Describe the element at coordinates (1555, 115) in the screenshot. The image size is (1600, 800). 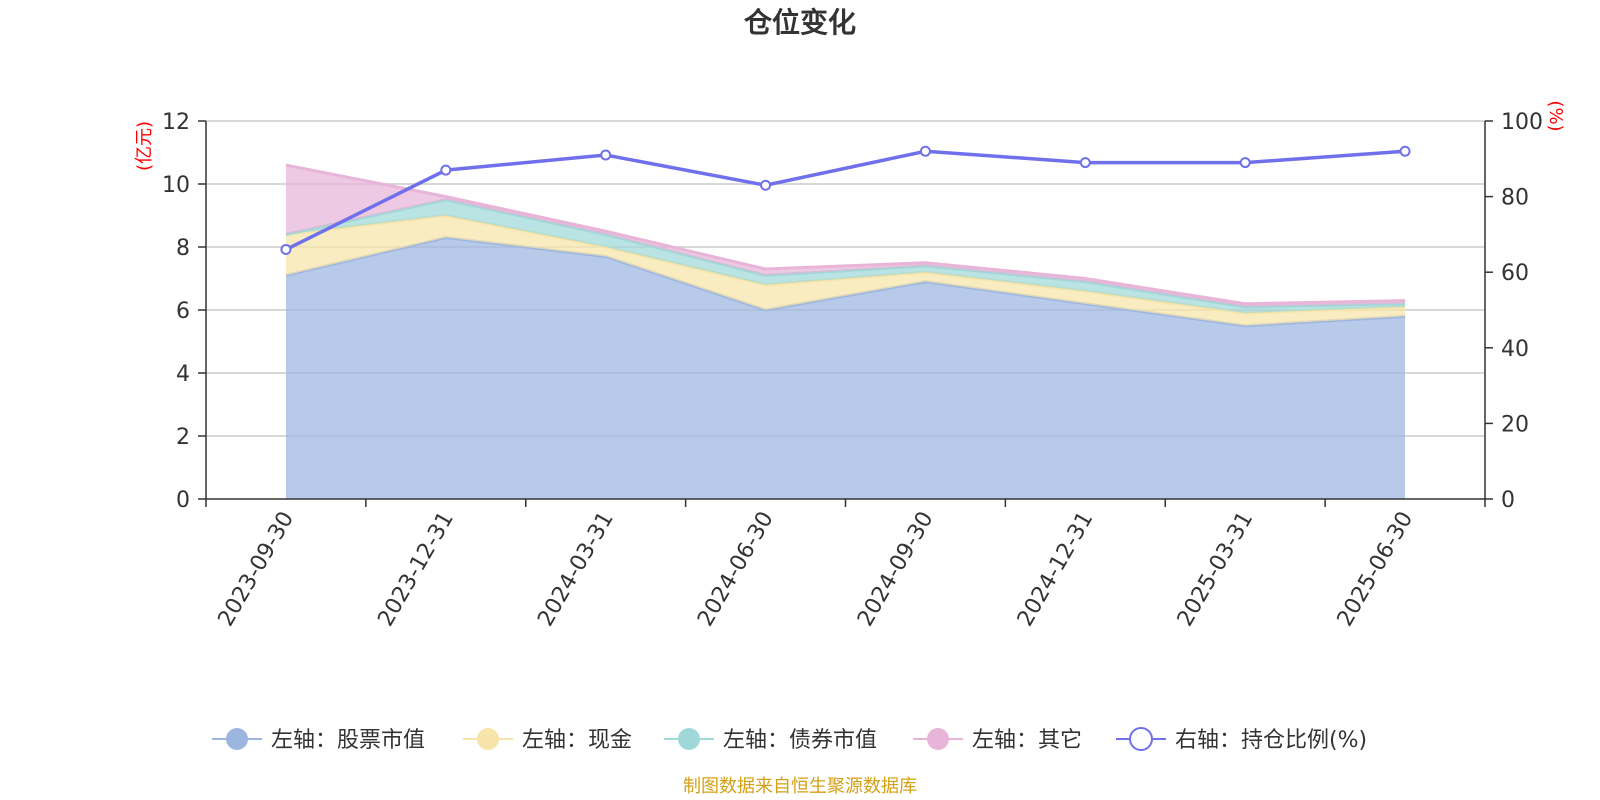
I see `right-axis-unit: (%)` at that location.